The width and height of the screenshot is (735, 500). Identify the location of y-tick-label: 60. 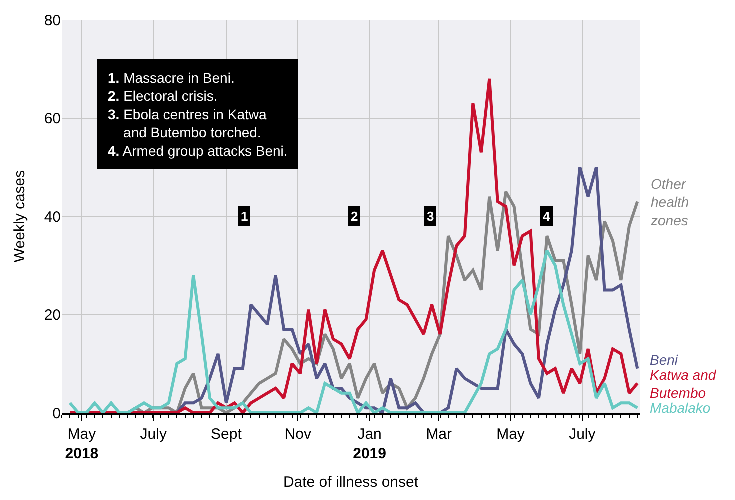
(52, 119).